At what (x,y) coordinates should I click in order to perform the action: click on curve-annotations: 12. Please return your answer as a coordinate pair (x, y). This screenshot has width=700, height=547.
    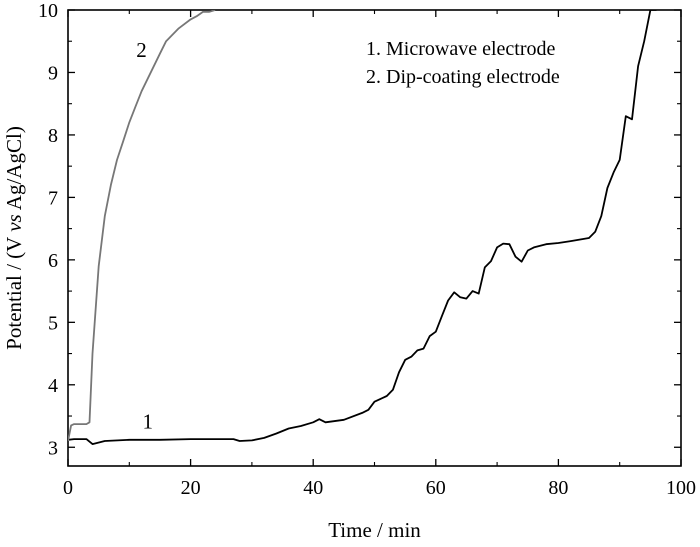
    Looking at the image, I should click on (144, 236).